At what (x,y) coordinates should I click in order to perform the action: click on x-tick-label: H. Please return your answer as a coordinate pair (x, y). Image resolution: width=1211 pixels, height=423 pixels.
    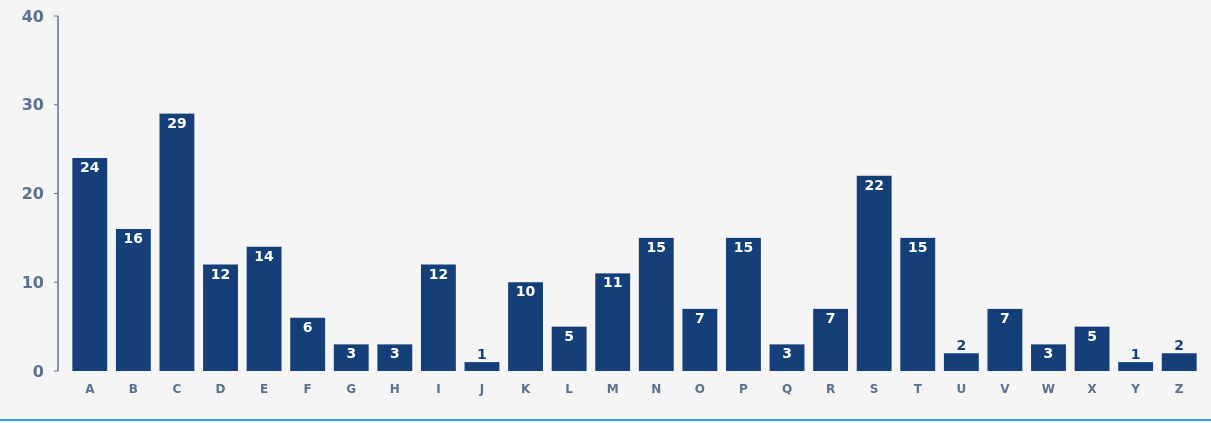
    Looking at the image, I should click on (394, 389).